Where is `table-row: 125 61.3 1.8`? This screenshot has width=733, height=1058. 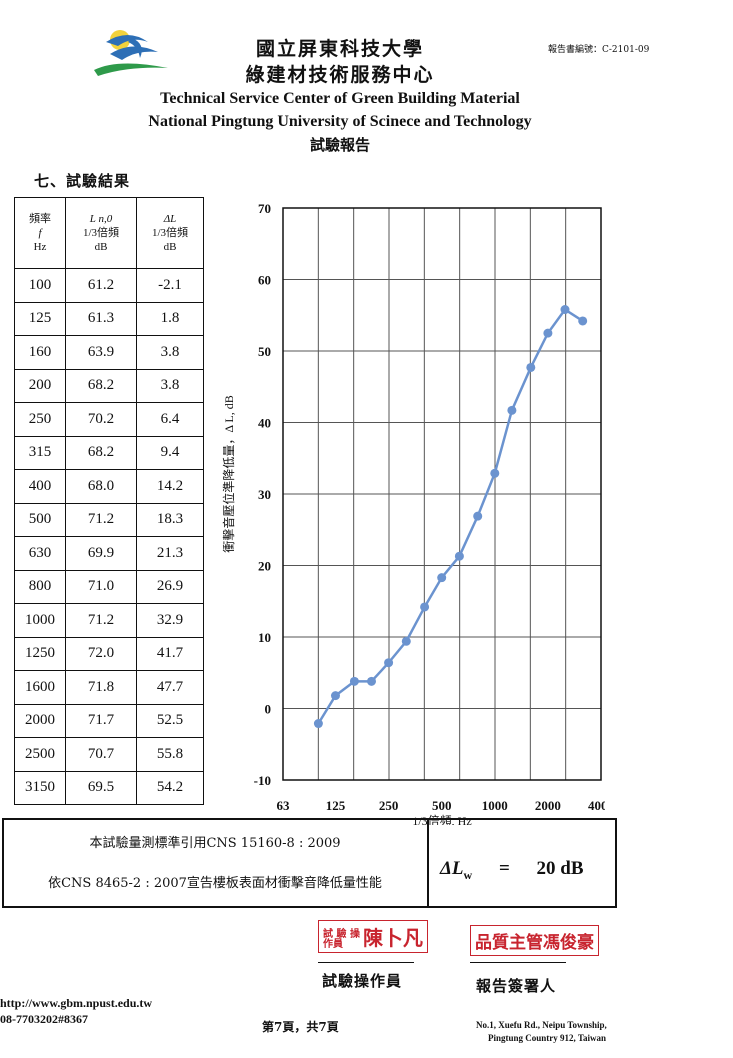
table-row: 125 61.3 1.8 is located at coordinates (109, 318).